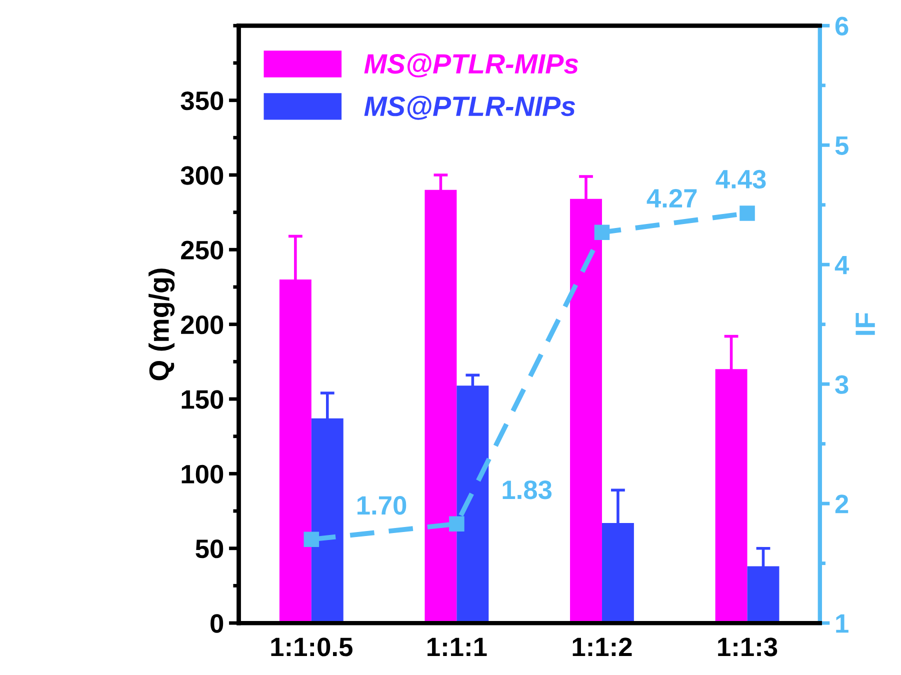 The height and width of the screenshot is (675, 901). I want to click on y-tick-label: 50, so click(210, 548).